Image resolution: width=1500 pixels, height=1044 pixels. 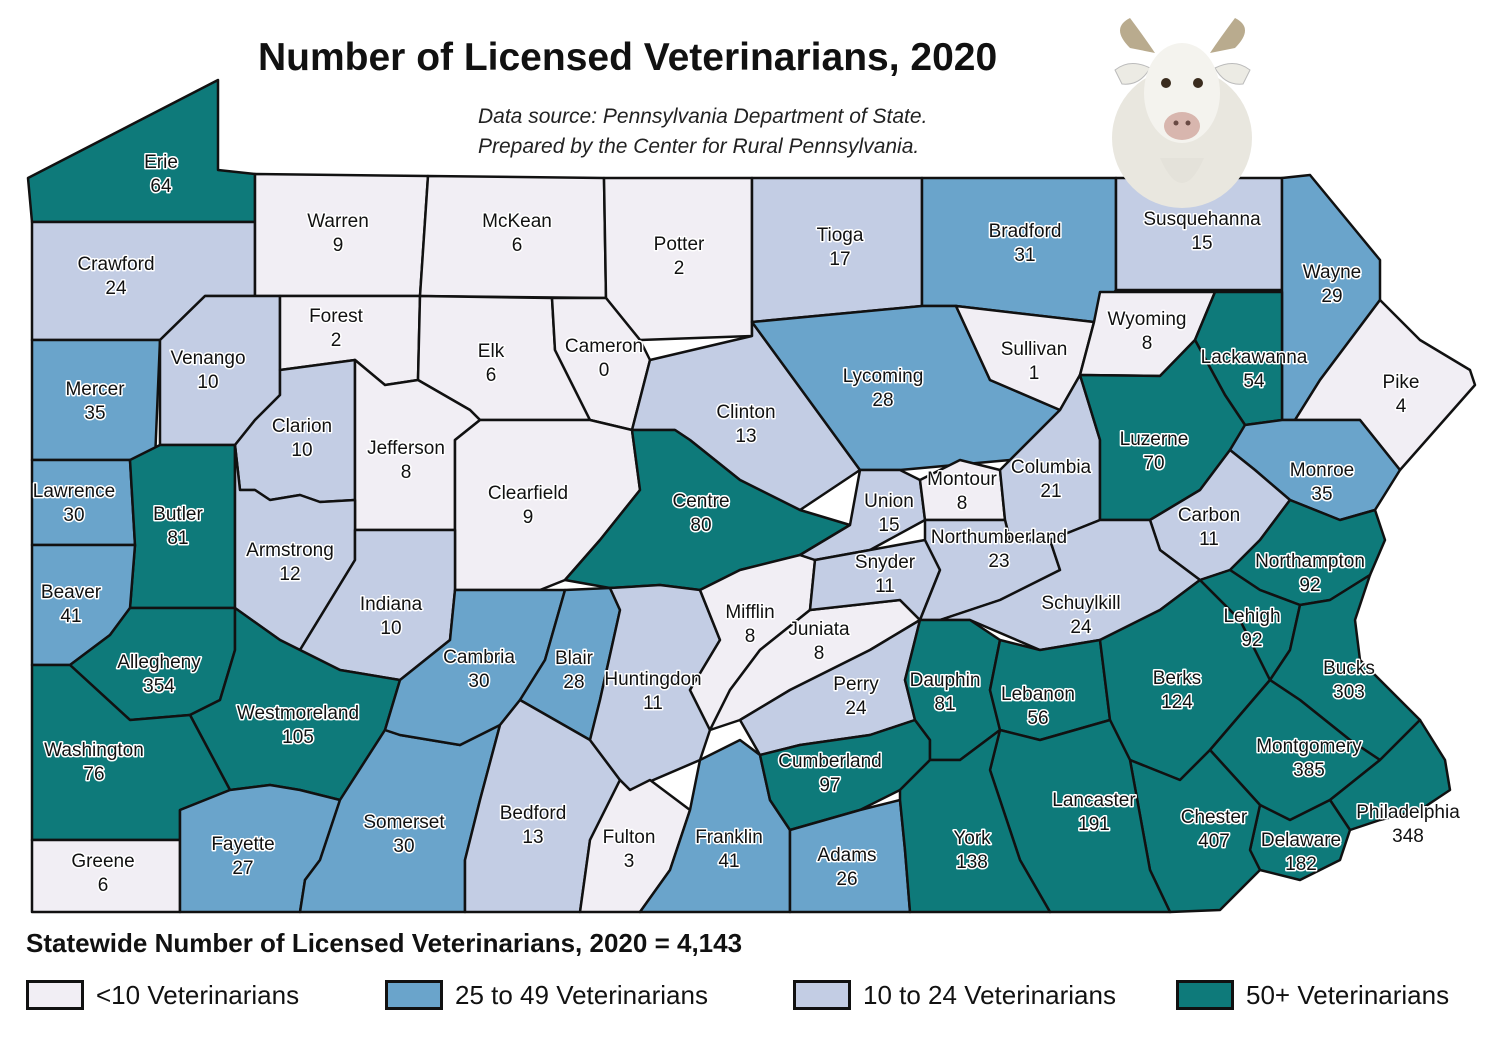 What do you see at coordinates (749, 612) in the screenshot?
I see `county-name-mifflin: Mifflin` at bounding box center [749, 612].